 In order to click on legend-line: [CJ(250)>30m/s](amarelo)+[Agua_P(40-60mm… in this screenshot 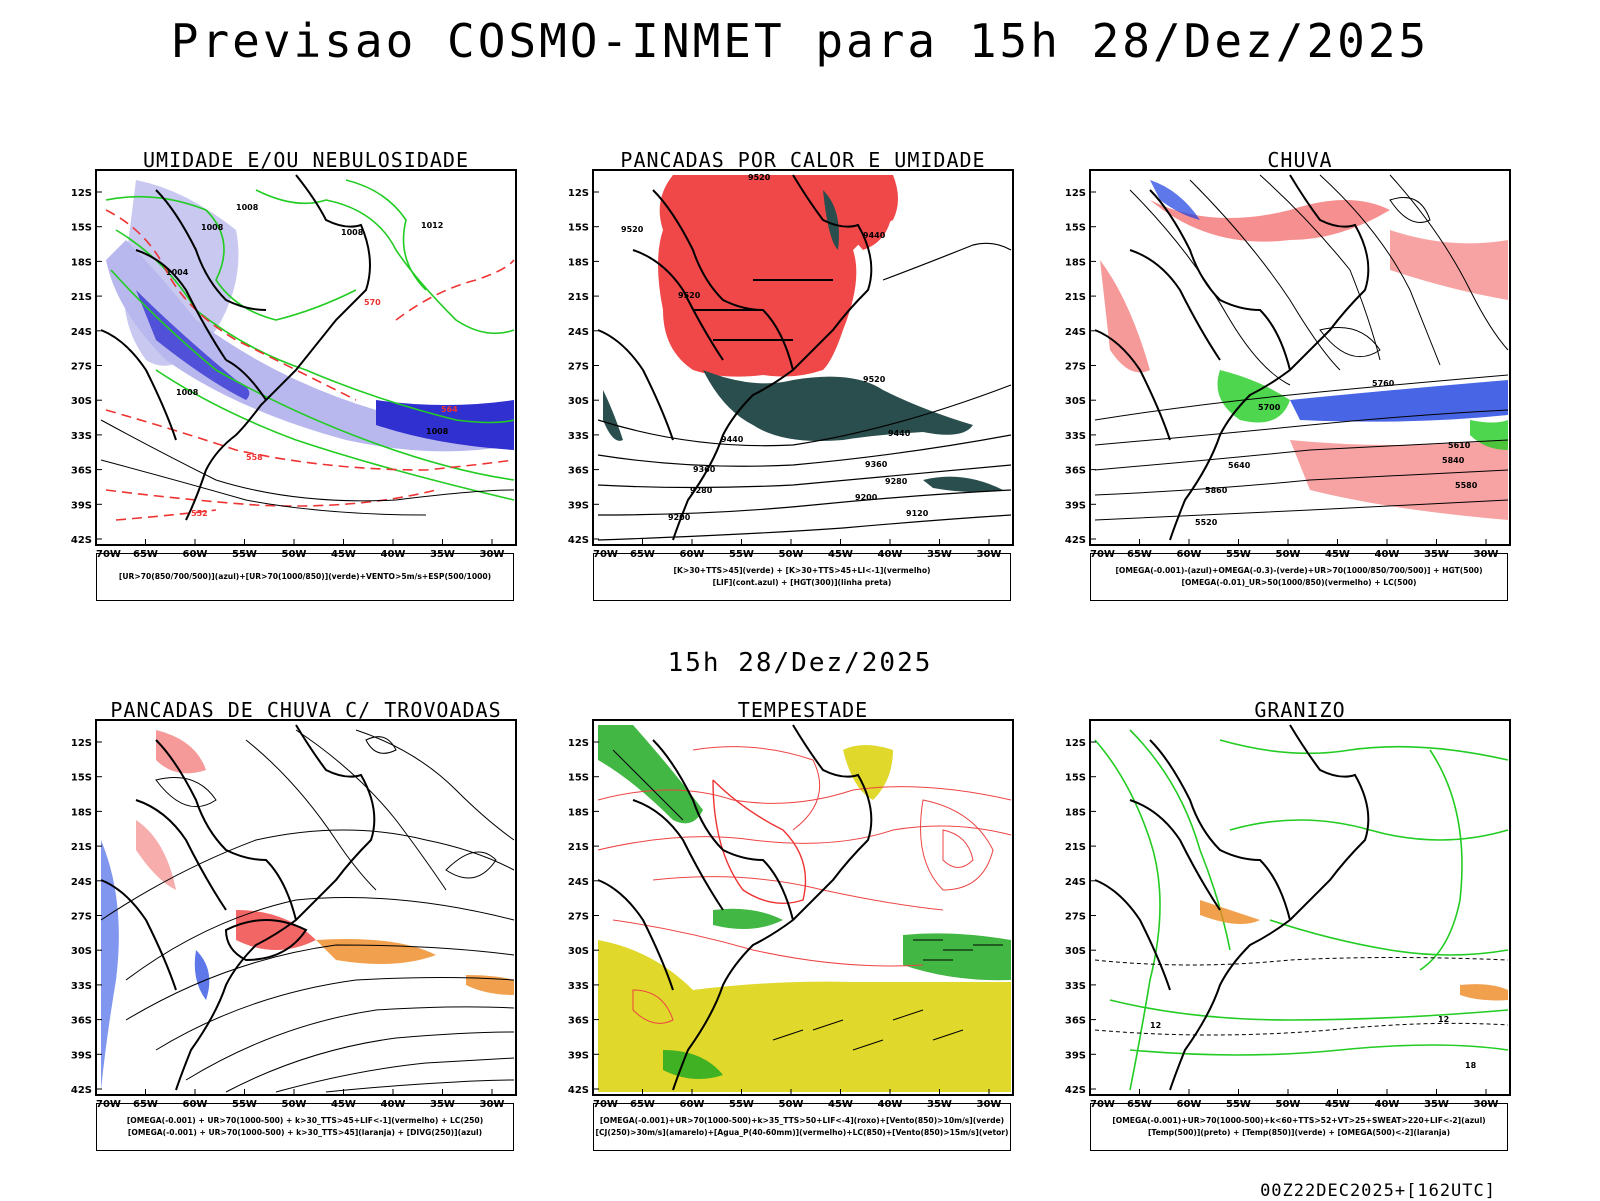, I will do `click(802, 1132)`.